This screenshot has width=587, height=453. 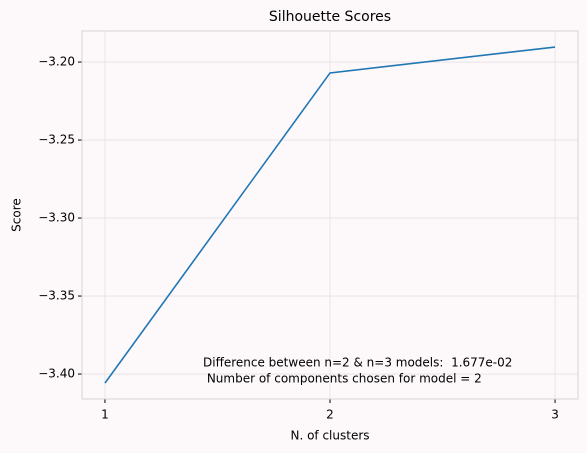 What do you see at coordinates (555, 415) in the screenshot?
I see `x-tick-label: 3` at bounding box center [555, 415].